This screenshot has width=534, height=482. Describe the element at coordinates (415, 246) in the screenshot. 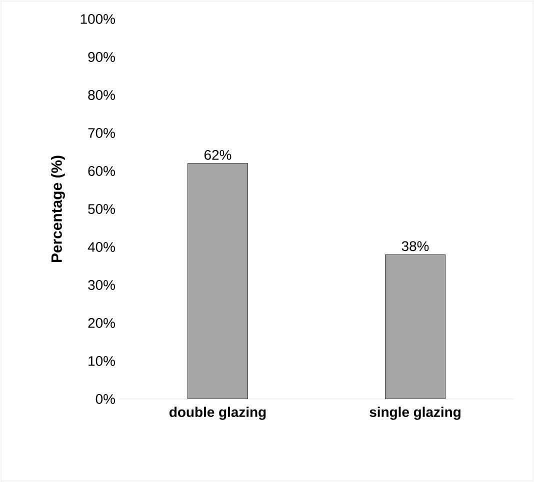

I see `data-label: 38%` at that location.